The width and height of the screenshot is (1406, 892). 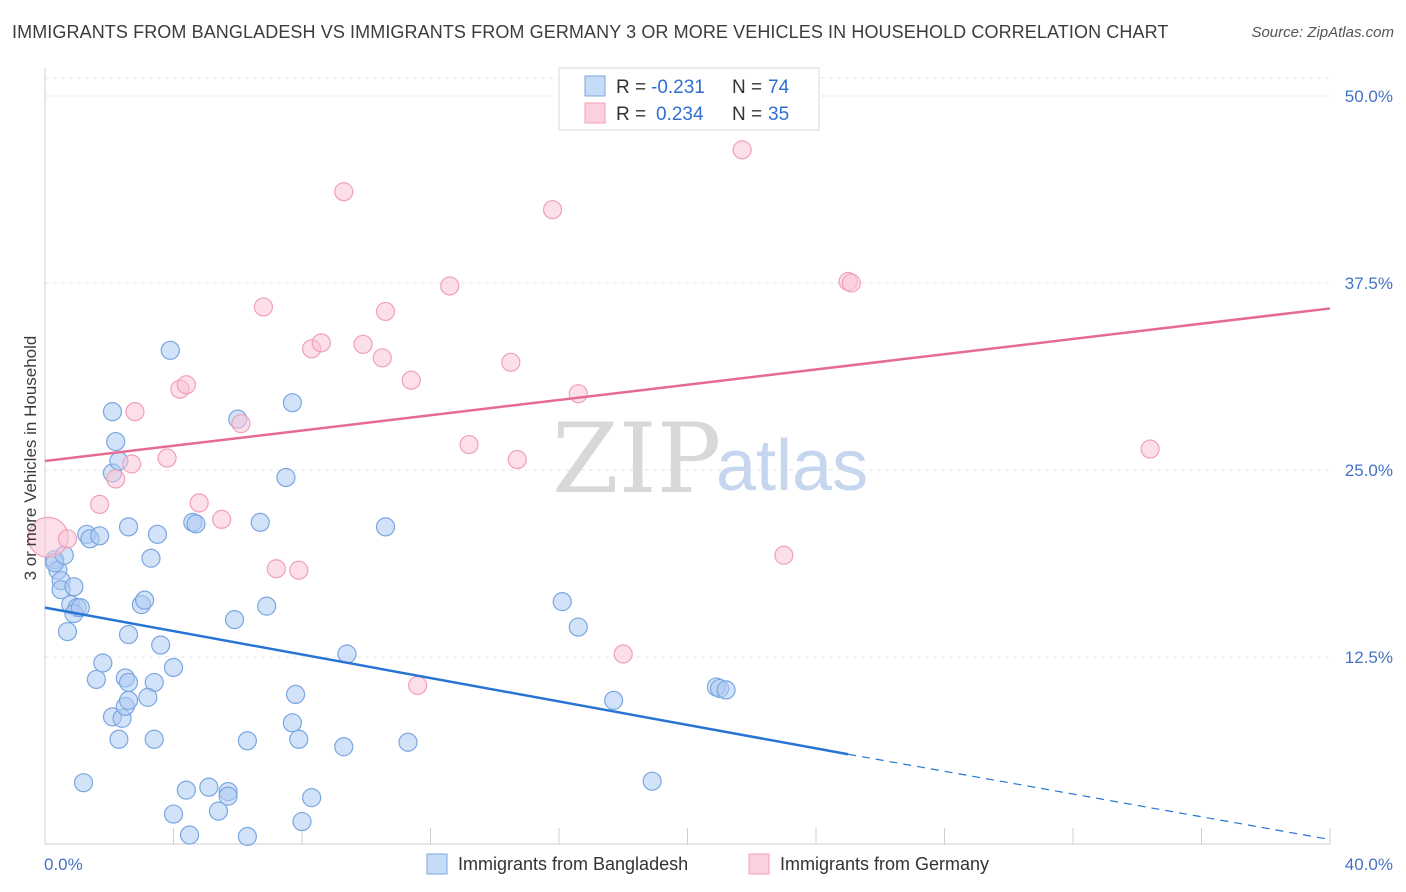 I want to click on series-legend-label-bangladesh: Immigrants from Bangladesh, so click(x=573, y=864).